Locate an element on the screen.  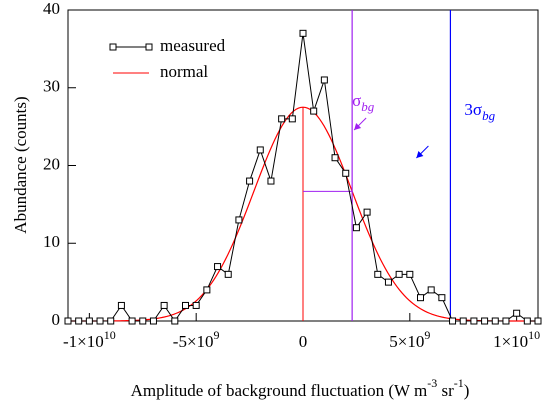
x-tick-label: -5×10⁹ is located at coordinates (196, 339).